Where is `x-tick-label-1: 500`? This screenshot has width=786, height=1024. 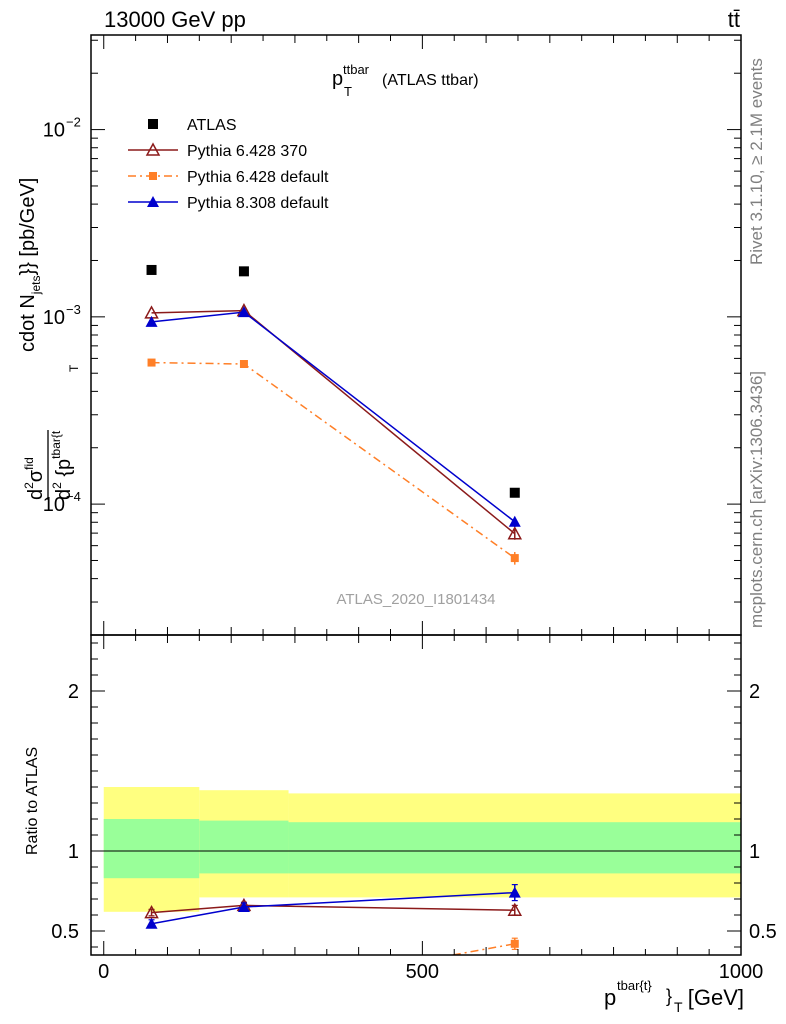
x-tick-label-1: 500 is located at coordinates (422, 972).